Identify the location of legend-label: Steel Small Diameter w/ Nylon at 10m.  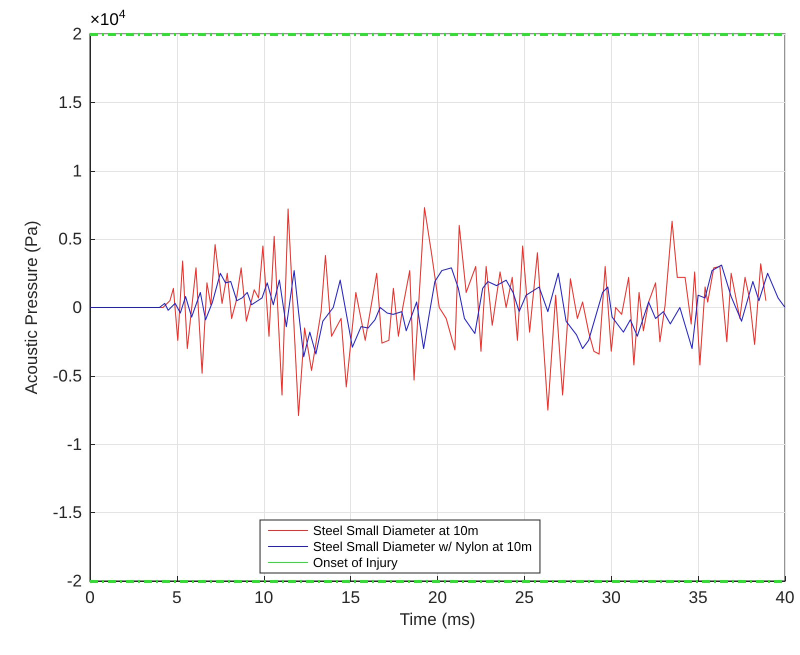
(422, 546).